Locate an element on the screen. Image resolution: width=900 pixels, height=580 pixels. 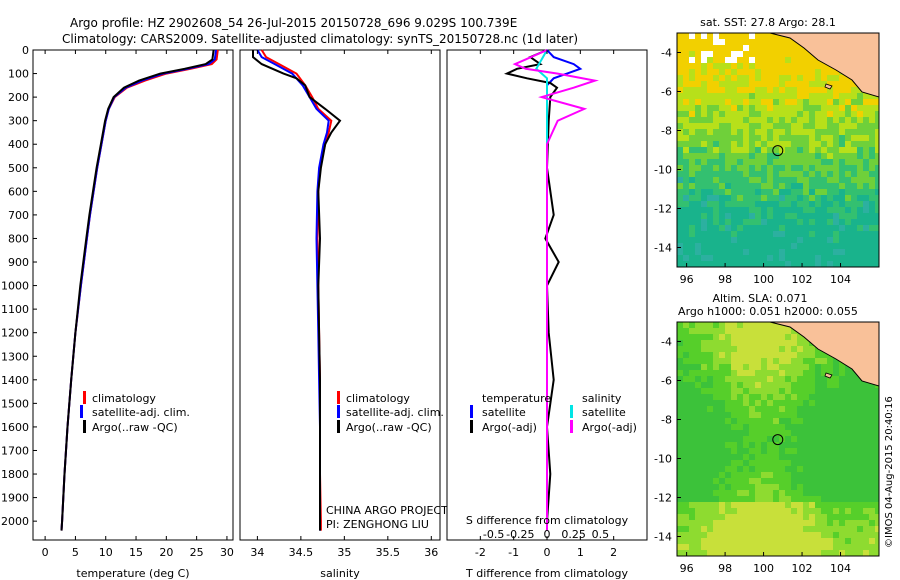
s-diff-tick-label: 0.25 is located at coordinates (573, 534).